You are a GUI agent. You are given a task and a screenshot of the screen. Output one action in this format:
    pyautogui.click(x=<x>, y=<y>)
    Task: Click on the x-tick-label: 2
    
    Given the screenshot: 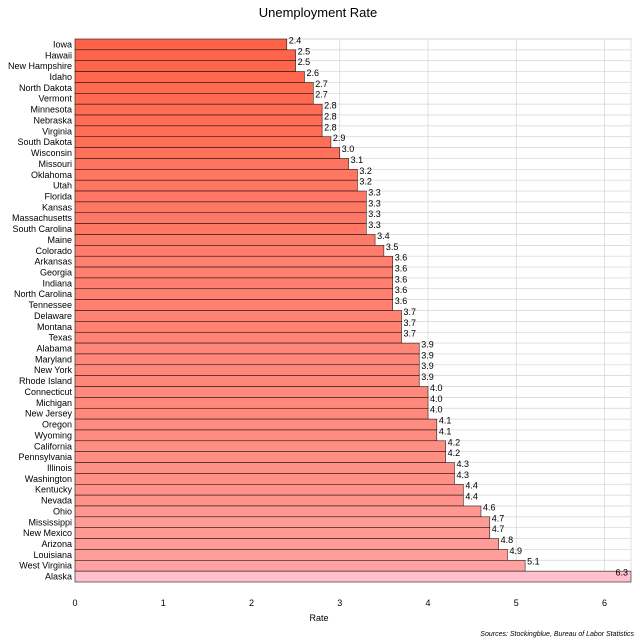 What is the action you would take?
    pyautogui.click(x=251, y=603)
    